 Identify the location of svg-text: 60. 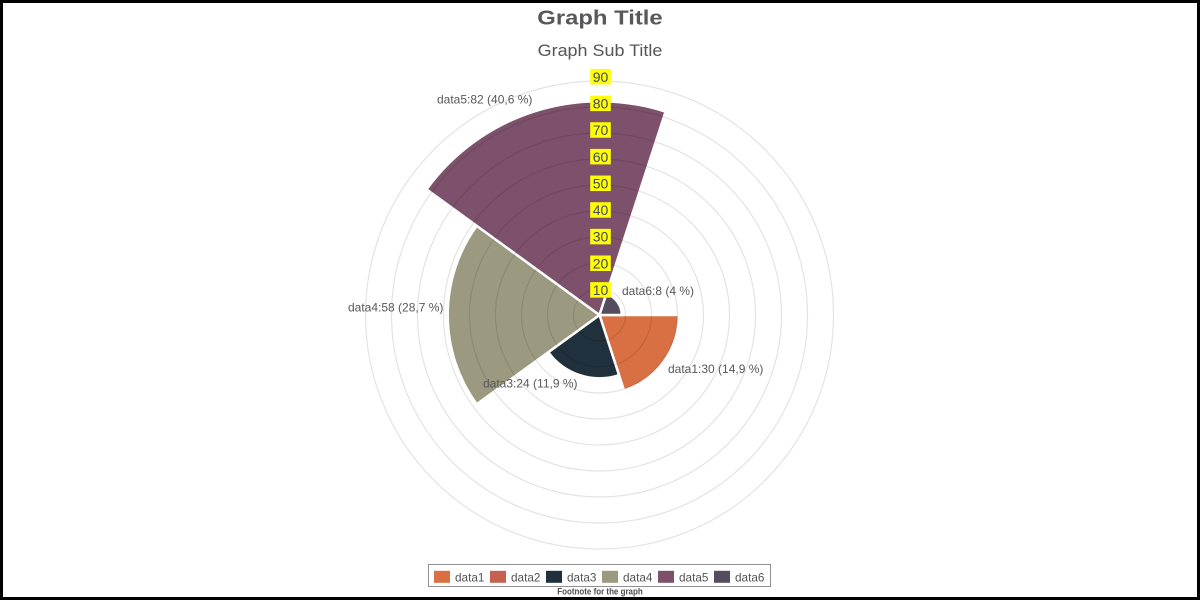
(601, 157).